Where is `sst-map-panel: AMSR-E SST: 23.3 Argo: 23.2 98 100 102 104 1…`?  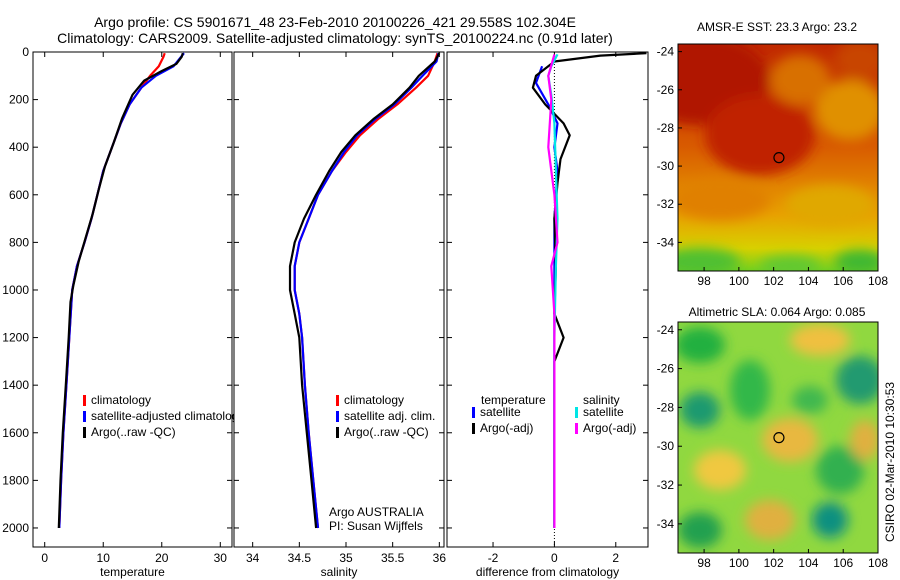 sst-map-panel: AMSR-E SST: 23.3 Argo: 23.2 98 100 102 104 1… is located at coordinates (773, 154).